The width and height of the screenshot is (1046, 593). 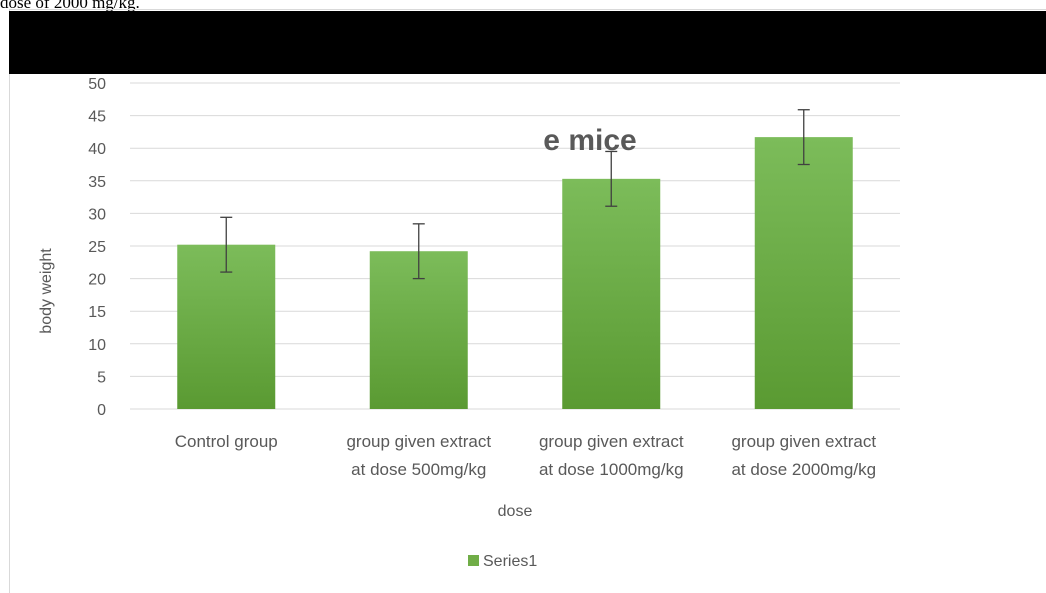 What do you see at coordinates (97, 117) in the screenshot?
I see `y-tick-label: 45` at bounding box center [97, 117].